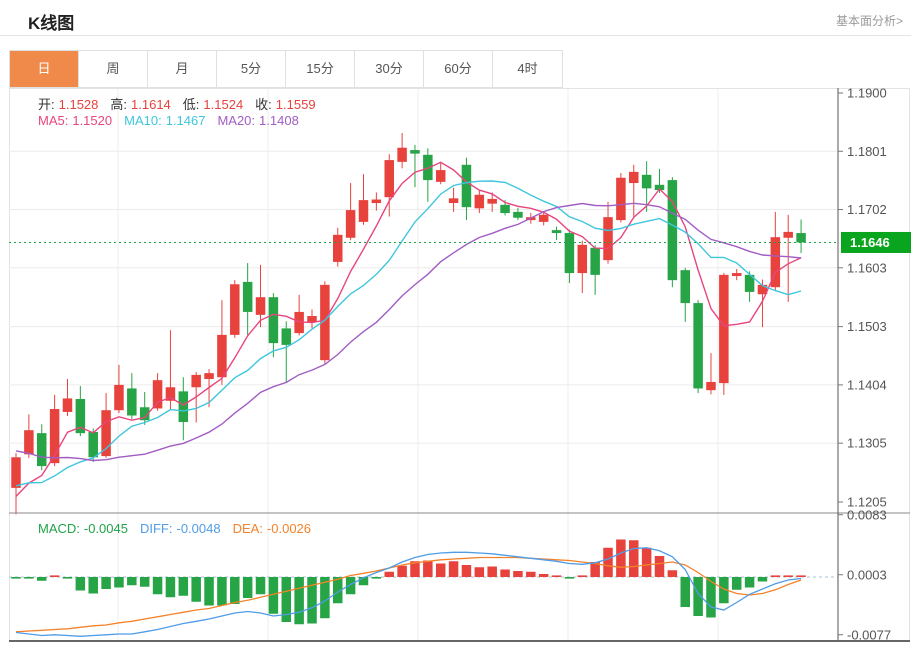 This screenshot has height=648, width=911. What do you see at coordinates (223, 104) in the screenshot?
I see `legend-value: 1.1524` at bounding box center [223, 104].